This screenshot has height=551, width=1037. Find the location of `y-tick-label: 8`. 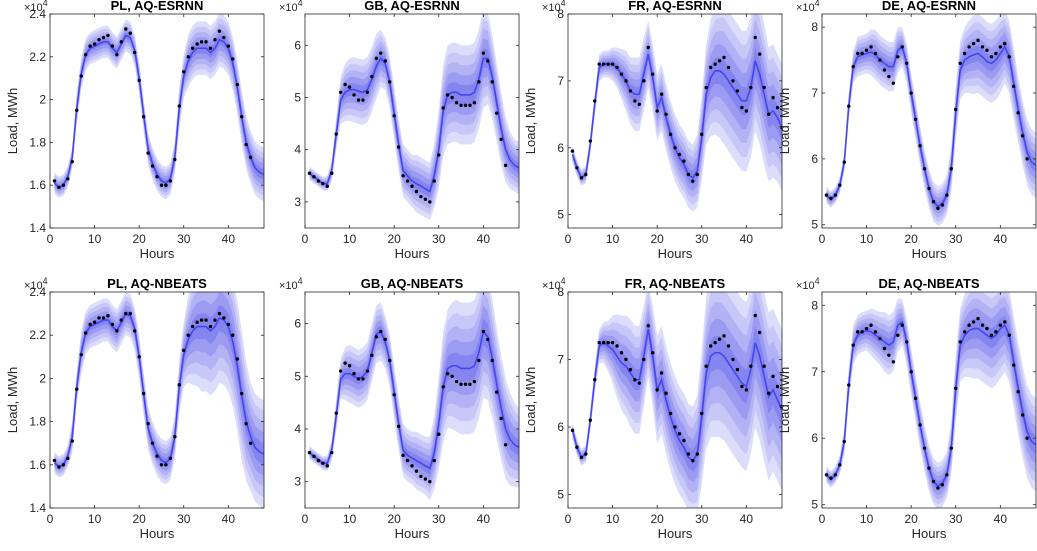

y-tick-label: 8 is located at coordinates (814, 27).